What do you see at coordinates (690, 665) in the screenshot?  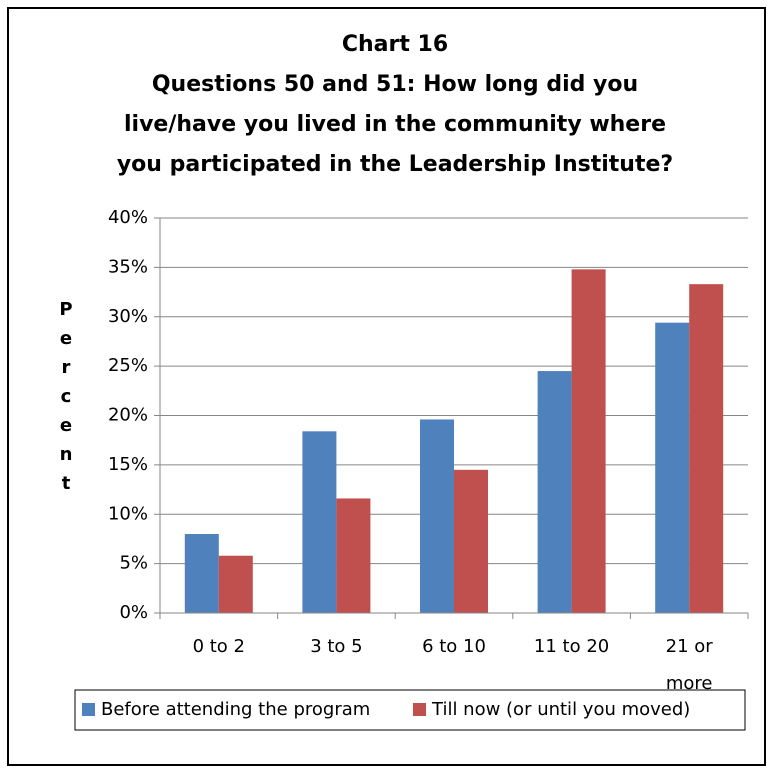 I see `x-tick-label: 21 or more` at bounding box center [690, 665].